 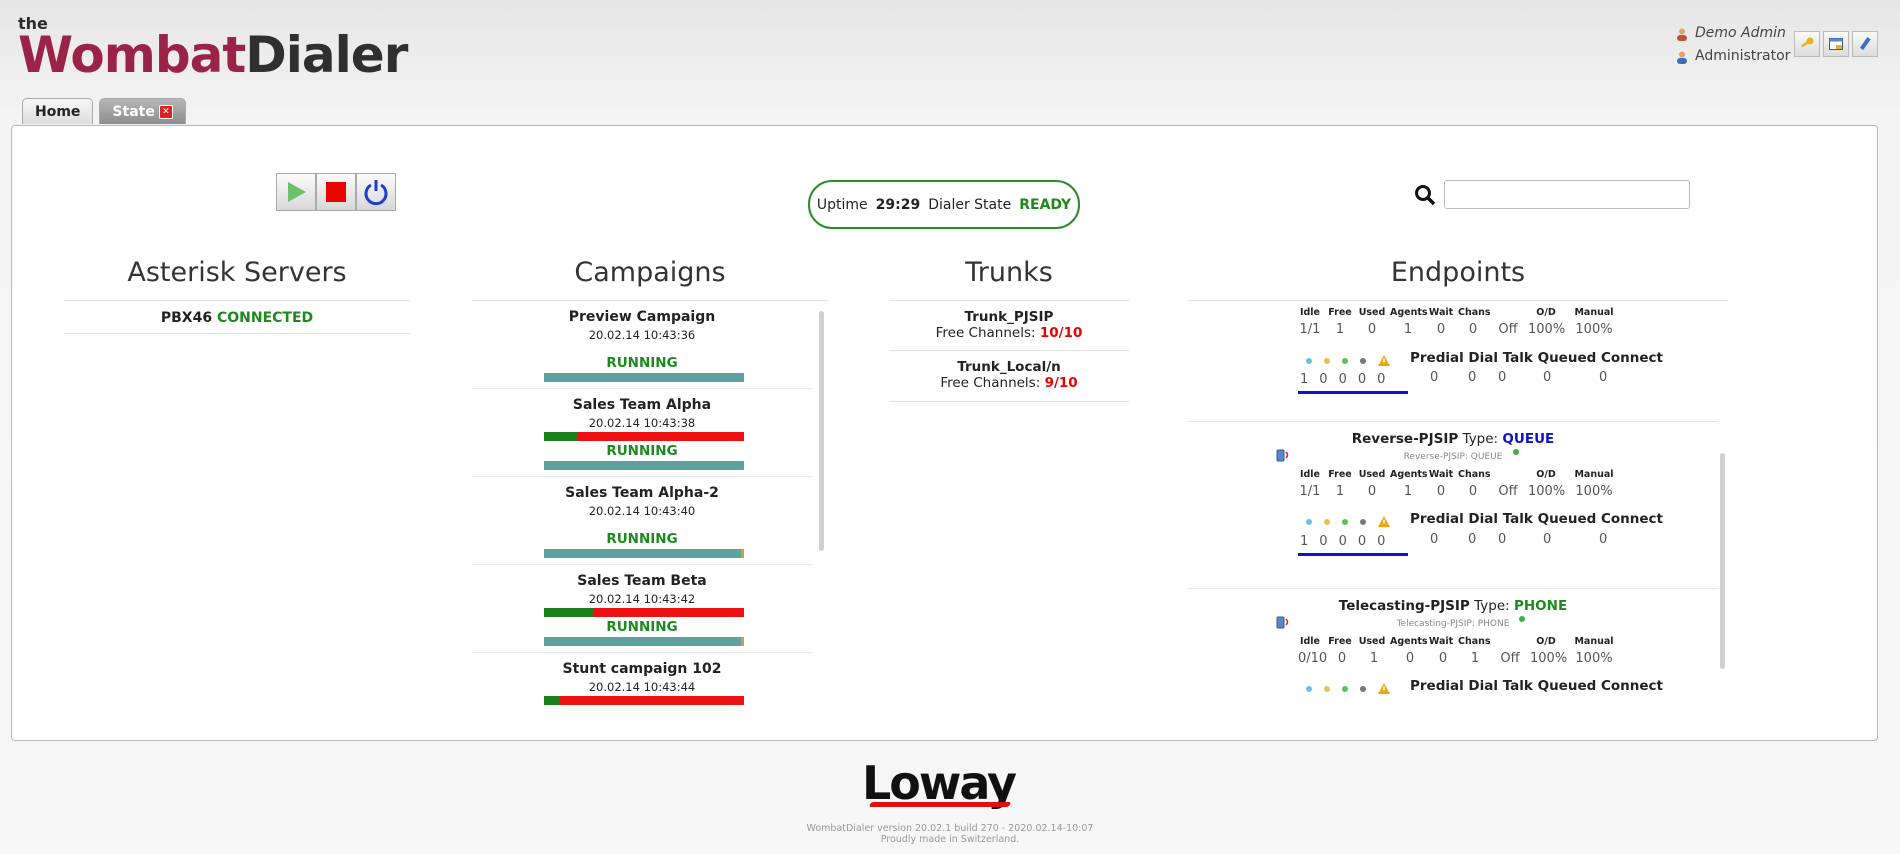 I want to click on dialer-status: Uptime 29:29 Dialer State READY, so click(x=944, y=204).